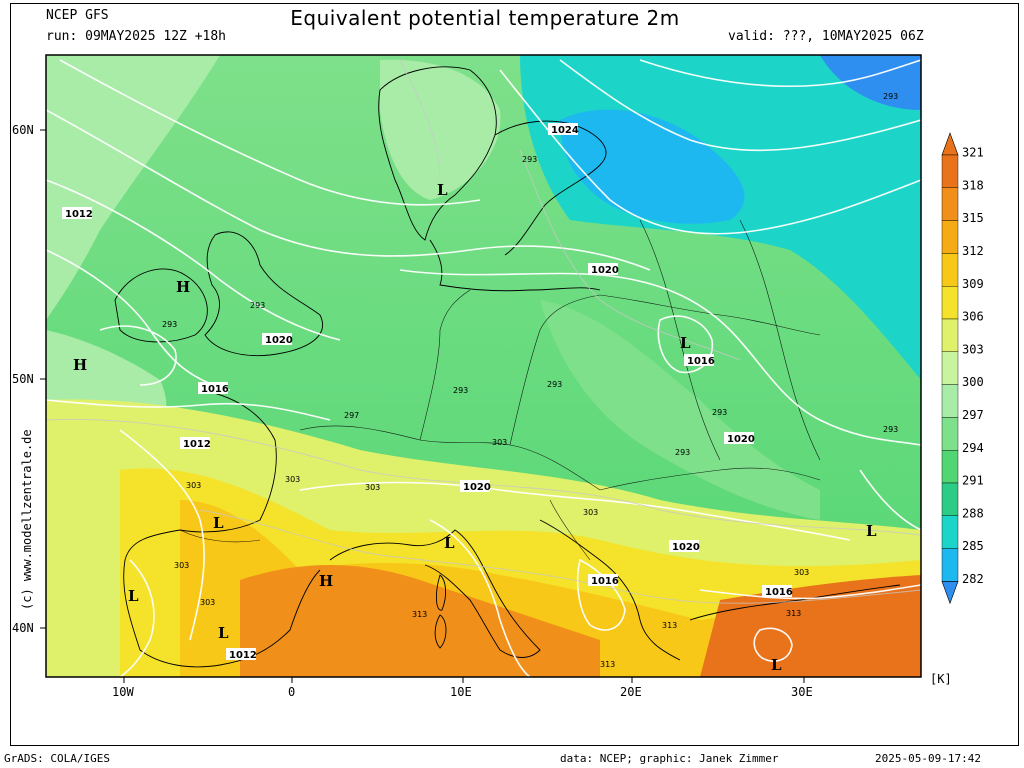  I want to click on colorbar-bottom-arrow, so click(950, 593).